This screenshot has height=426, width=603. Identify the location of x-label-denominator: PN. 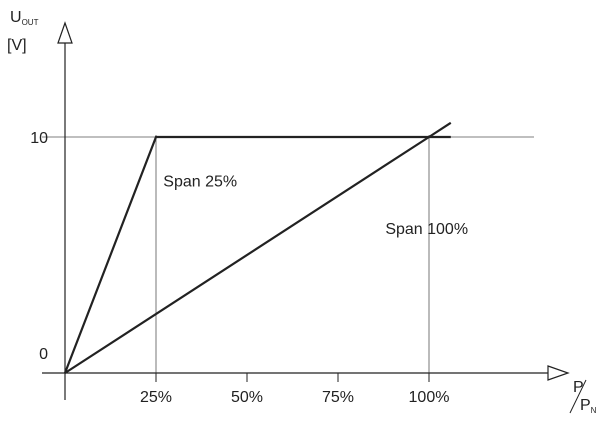
(588, 406).